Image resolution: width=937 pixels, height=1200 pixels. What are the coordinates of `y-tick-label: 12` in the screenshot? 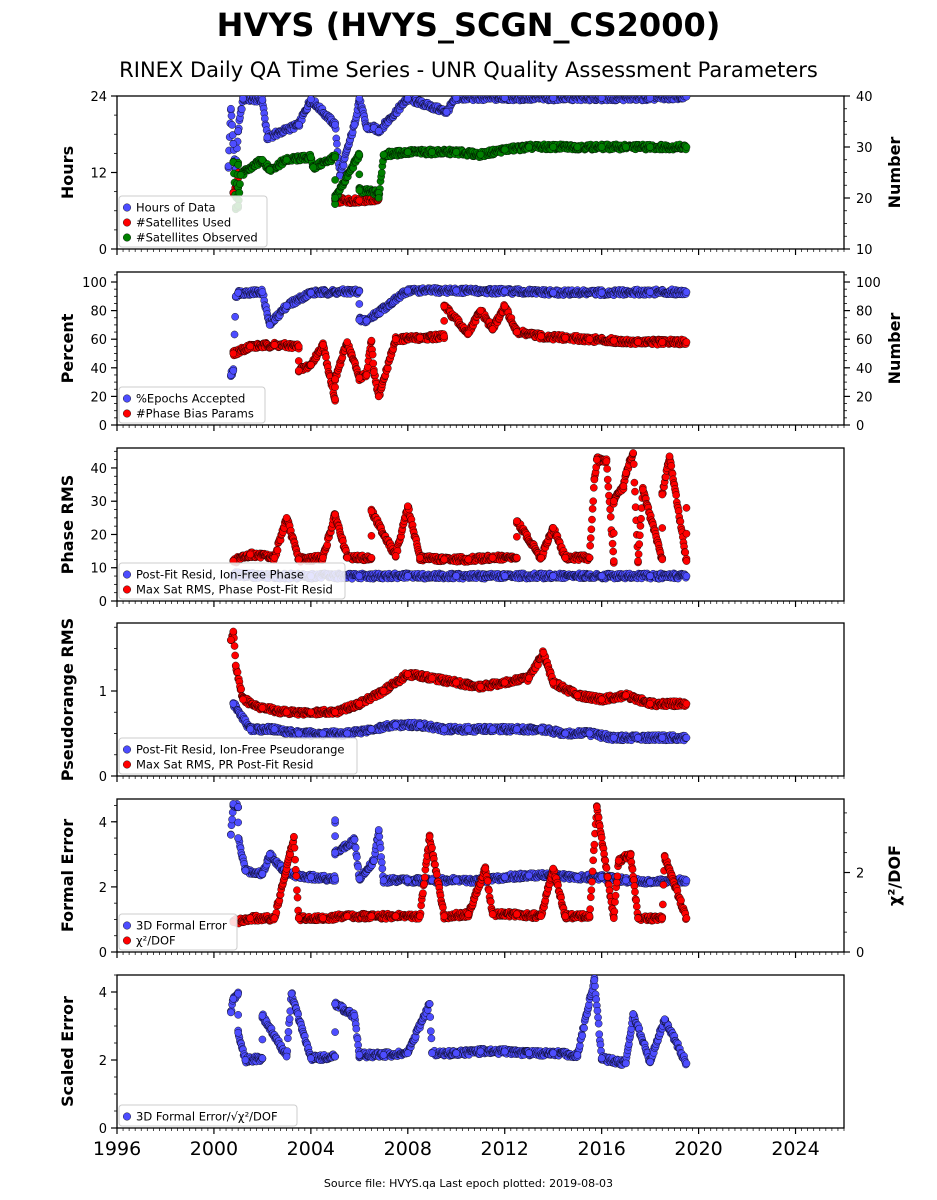 It's located at (98, 174).